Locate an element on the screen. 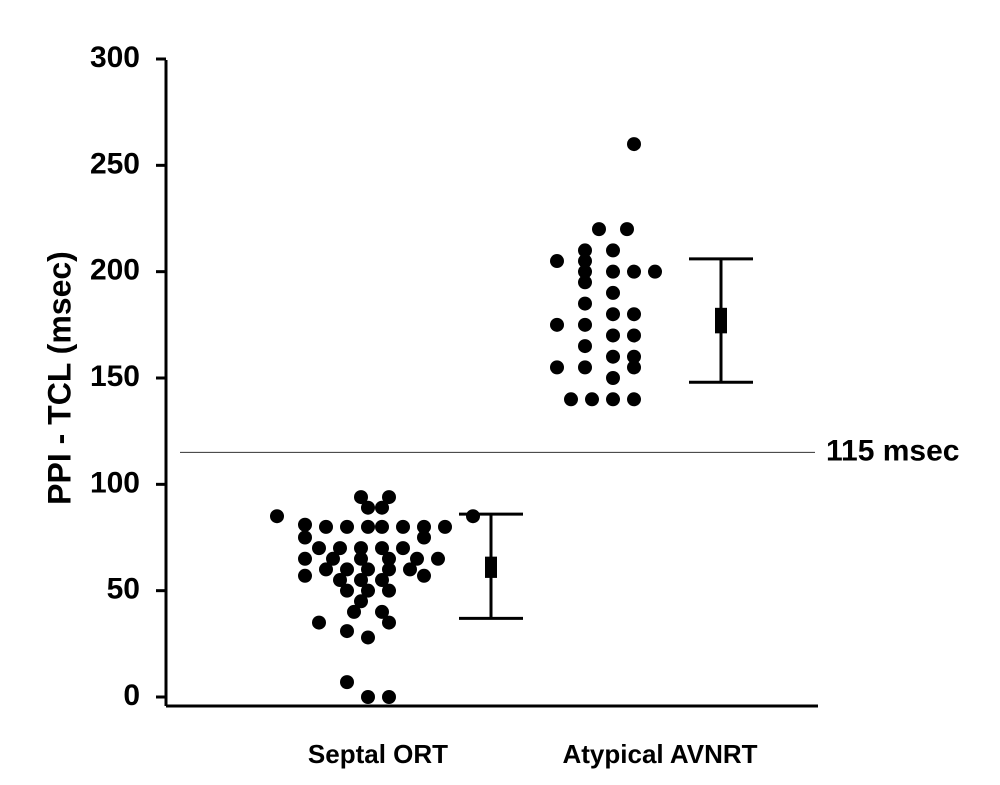 The width and height of the screenshot is (1000, 785). threshold-group: 115 msec is located at coordinates (569, 450).